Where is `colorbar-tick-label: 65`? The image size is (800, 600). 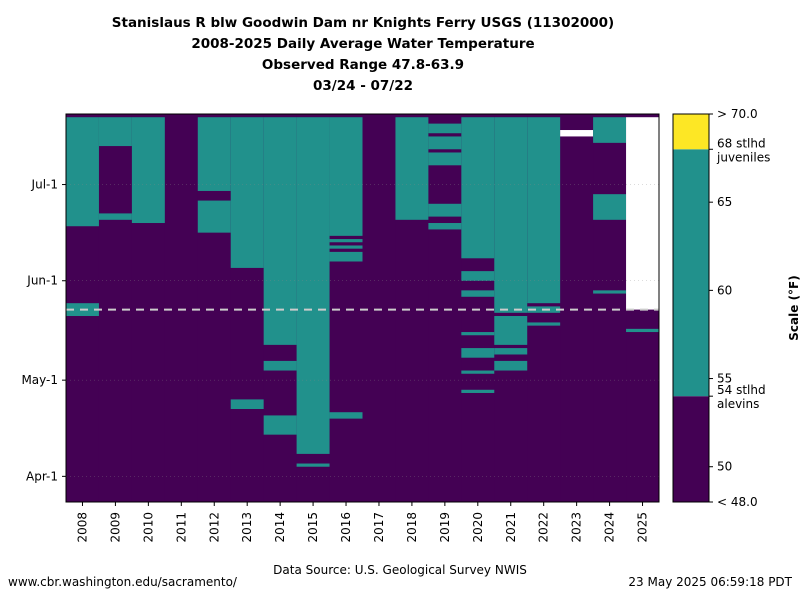 colorbar-tick-label: 65 is located at coordinates (724, 202).